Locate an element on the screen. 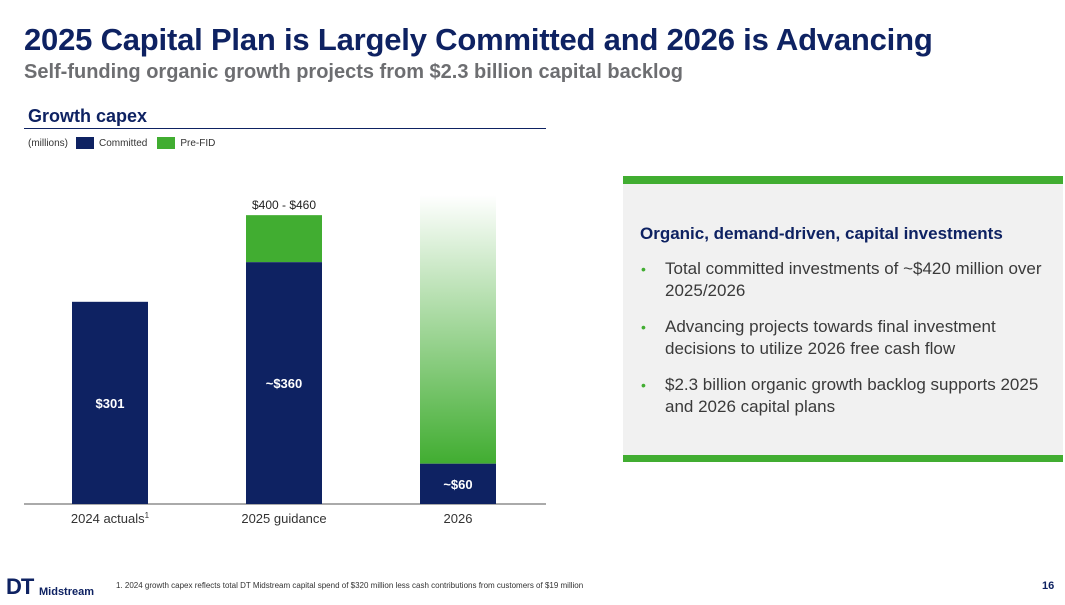 This screenshot has height=605, width=1065. section-divider is located at coordinates (285, 128).